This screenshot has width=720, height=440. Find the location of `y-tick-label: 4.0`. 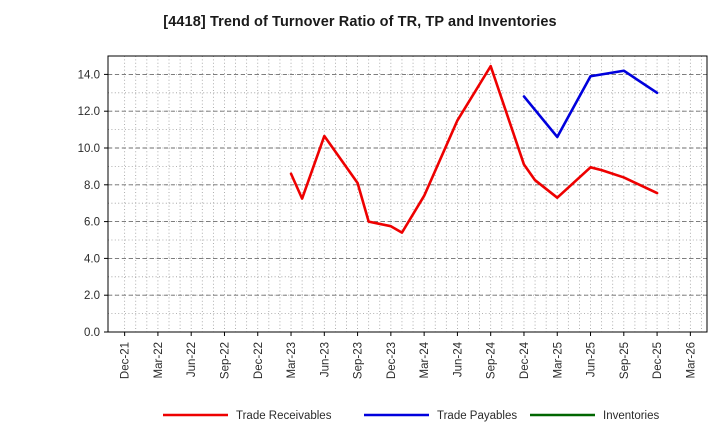

y-tick-label: 4.0 is located at coordinates (92, 259).